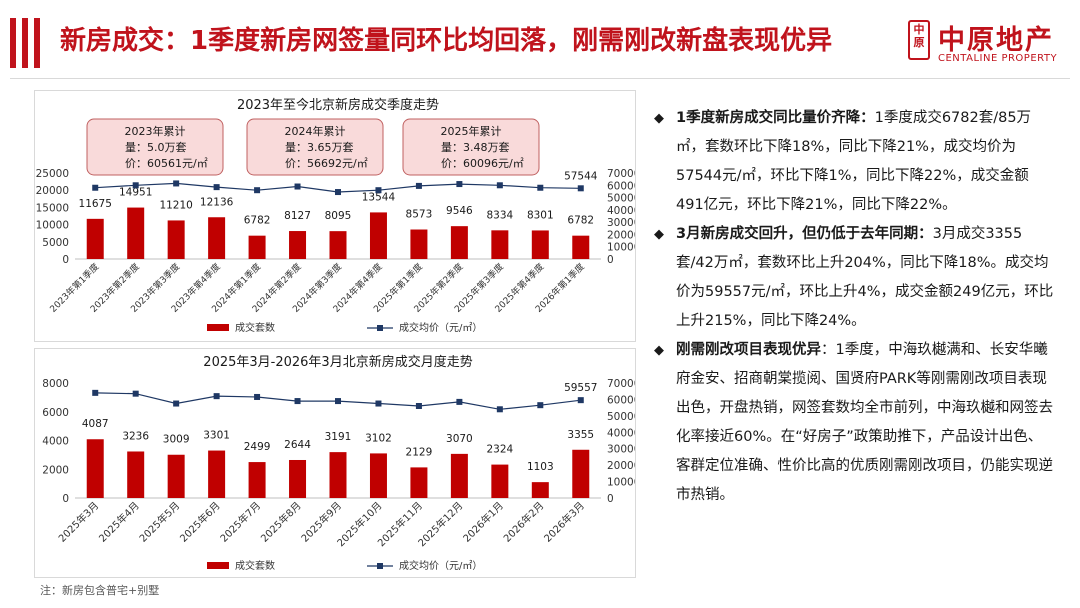 This screenshot has width=1080, height=608. Describe the element at coordinates (338, 437) in the screenshot. I see `bar-data-label: 3191` at that location.